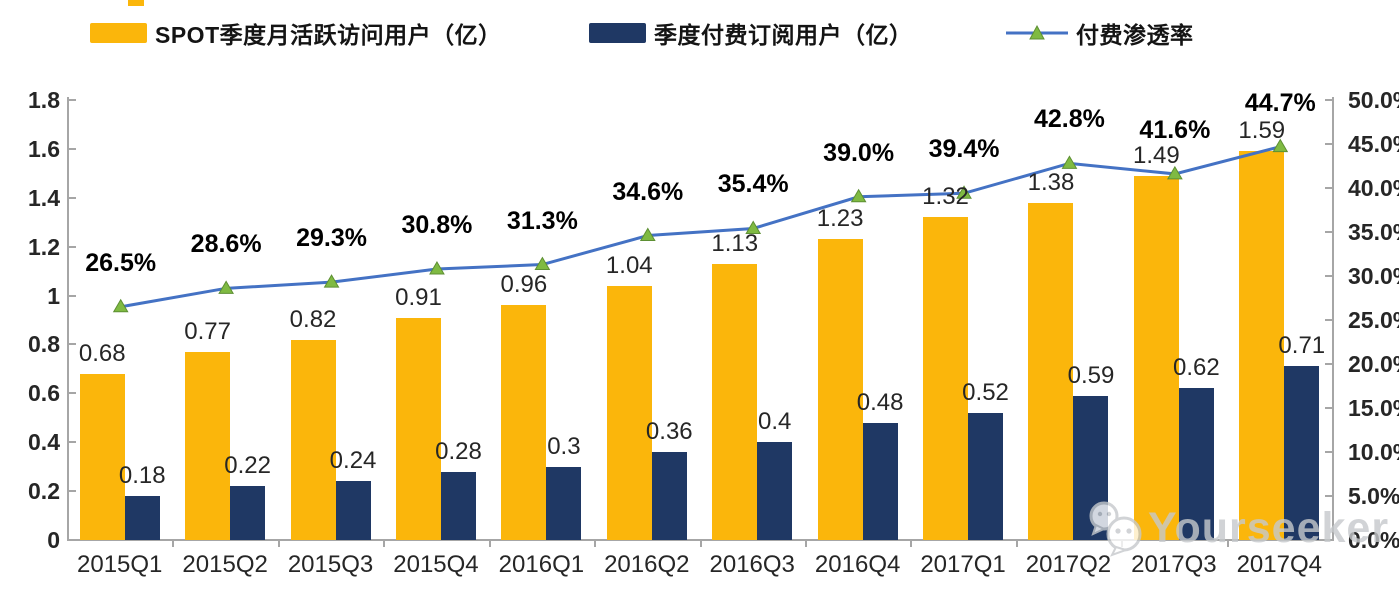 This screenshot has height=596, width=1399. I want to click on y-axis-label-left: 1.8, so click(44, 100).